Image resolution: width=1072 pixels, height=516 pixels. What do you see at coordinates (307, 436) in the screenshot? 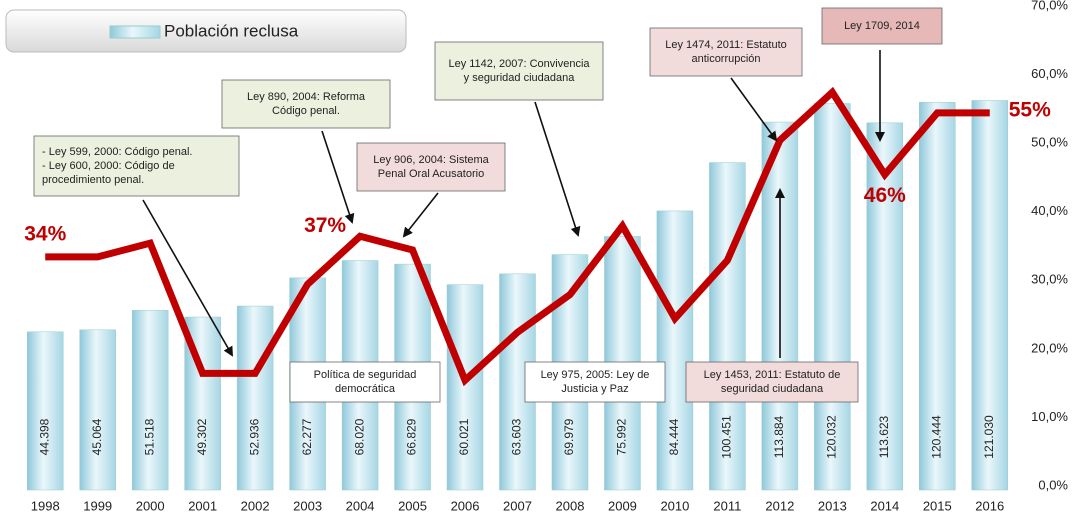
I see `bar-value-label: 62.277` at bounding box center [307, 436].